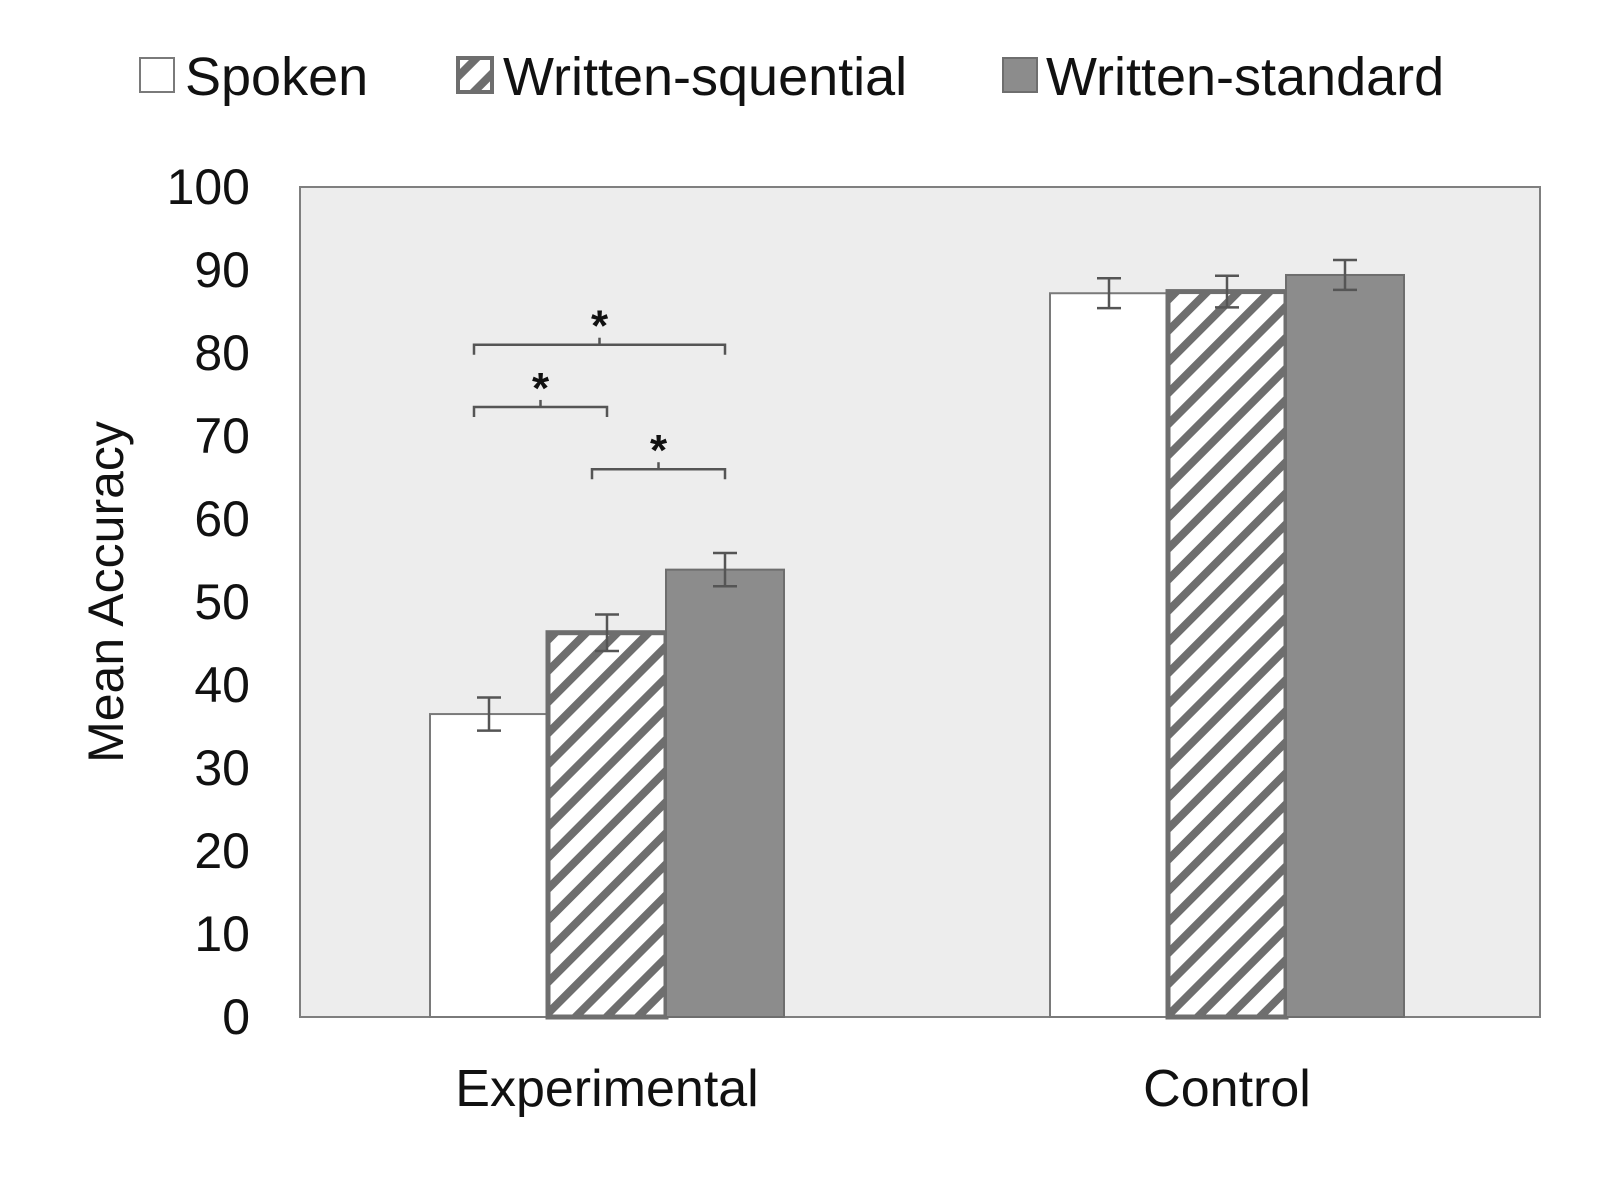 This screenshot has height=1189, width=1600. What do you see at coordinates (222, 436) in the screenshot?
I see `y-tick-label: 70` at bounding box center [222, 436].